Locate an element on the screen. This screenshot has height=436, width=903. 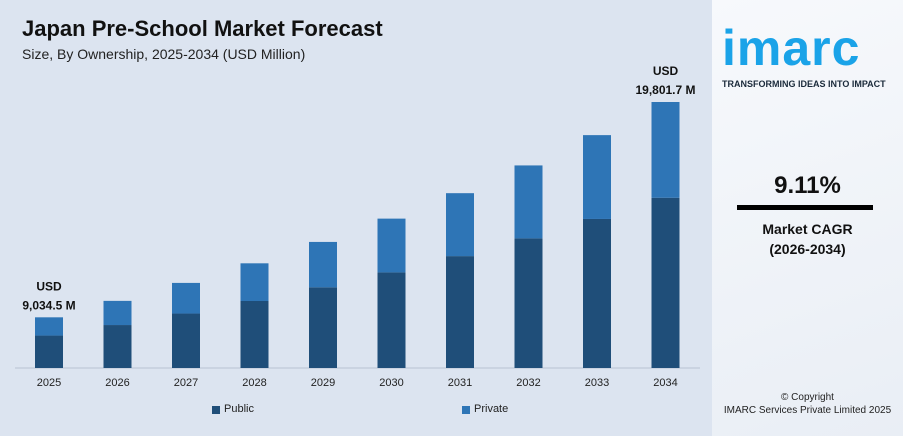
cagr-value: 9.11% is located at coordinates (807, 185).